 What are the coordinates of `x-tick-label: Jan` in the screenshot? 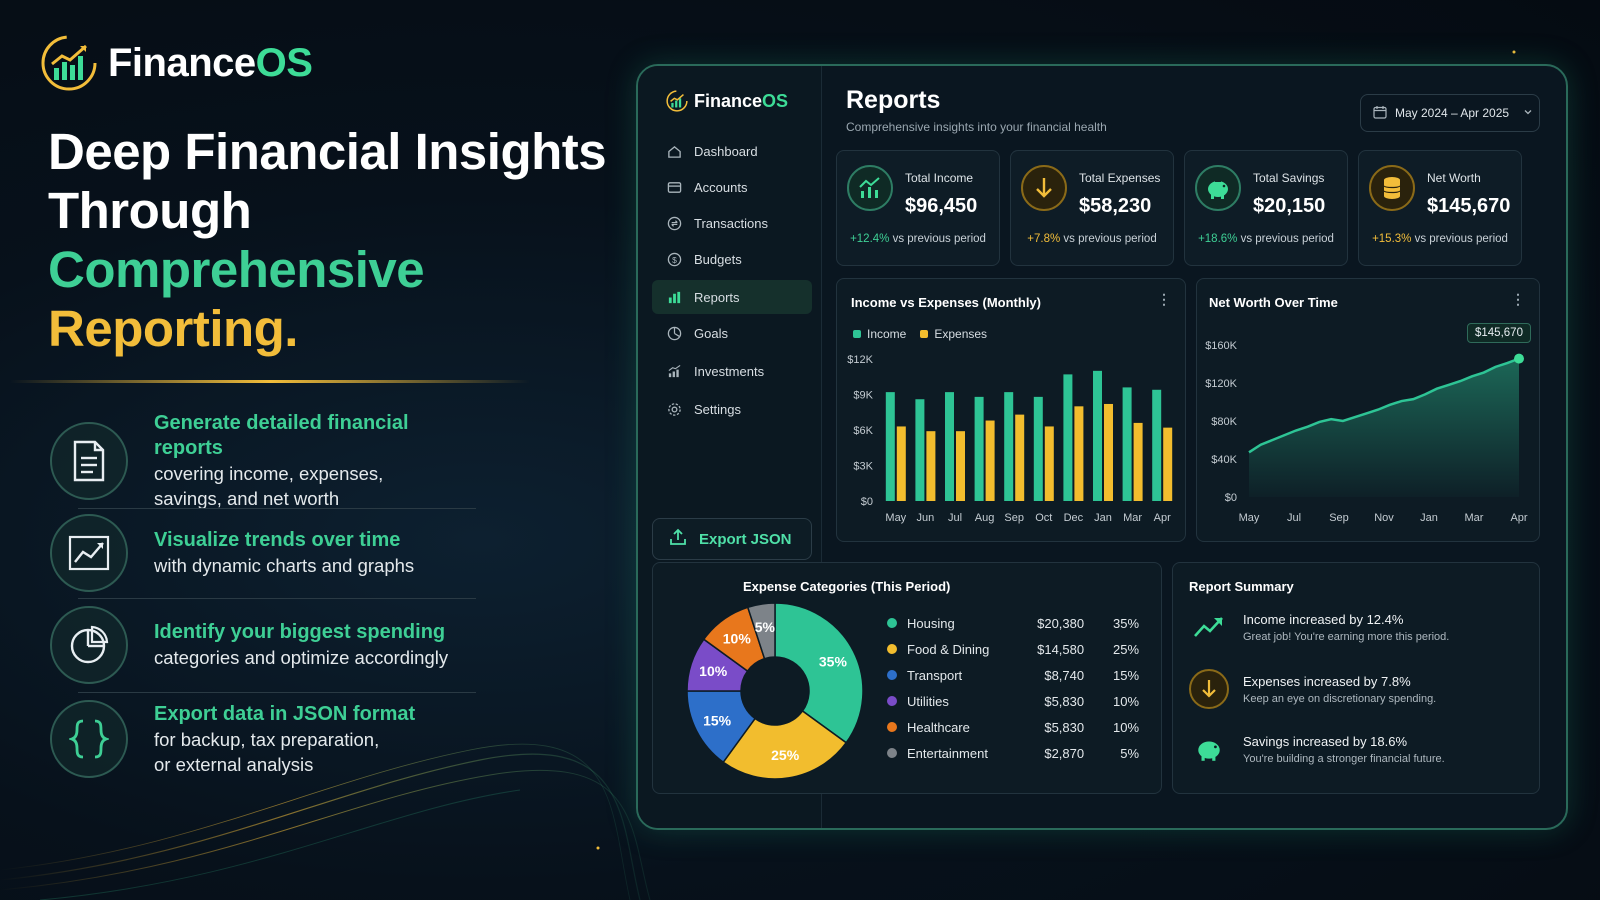 It's located at (1429, 518).